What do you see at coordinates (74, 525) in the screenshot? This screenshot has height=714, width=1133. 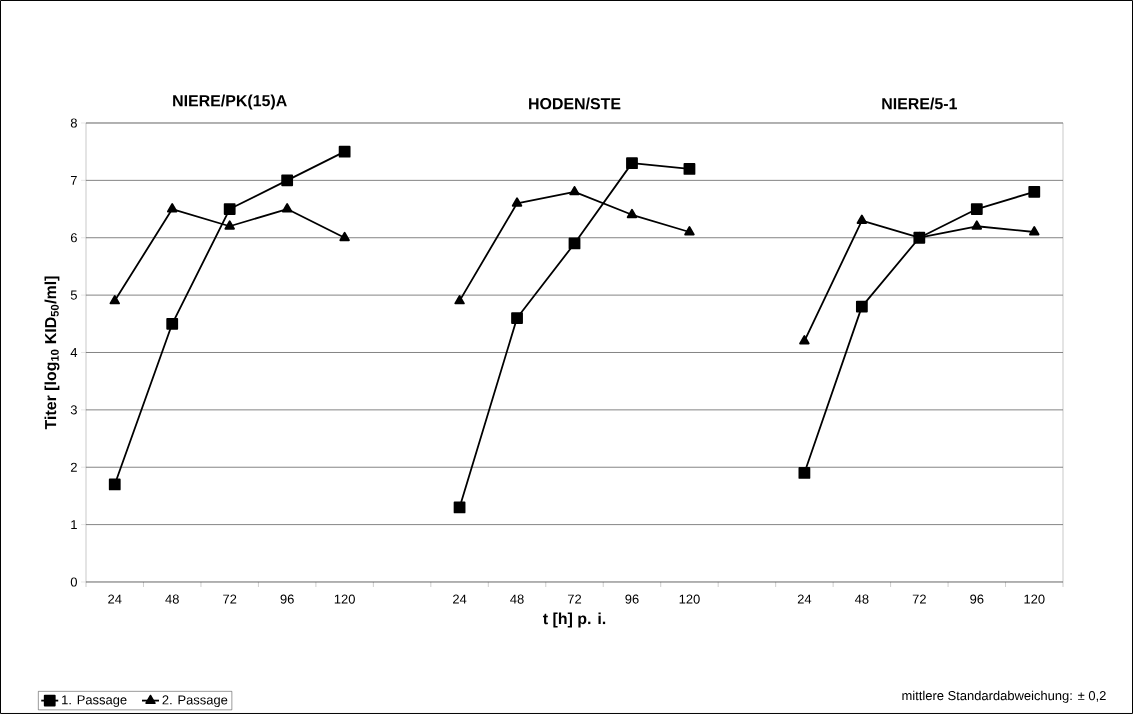 I see `y-tick-label: 1` at bounding box center [74, 525].